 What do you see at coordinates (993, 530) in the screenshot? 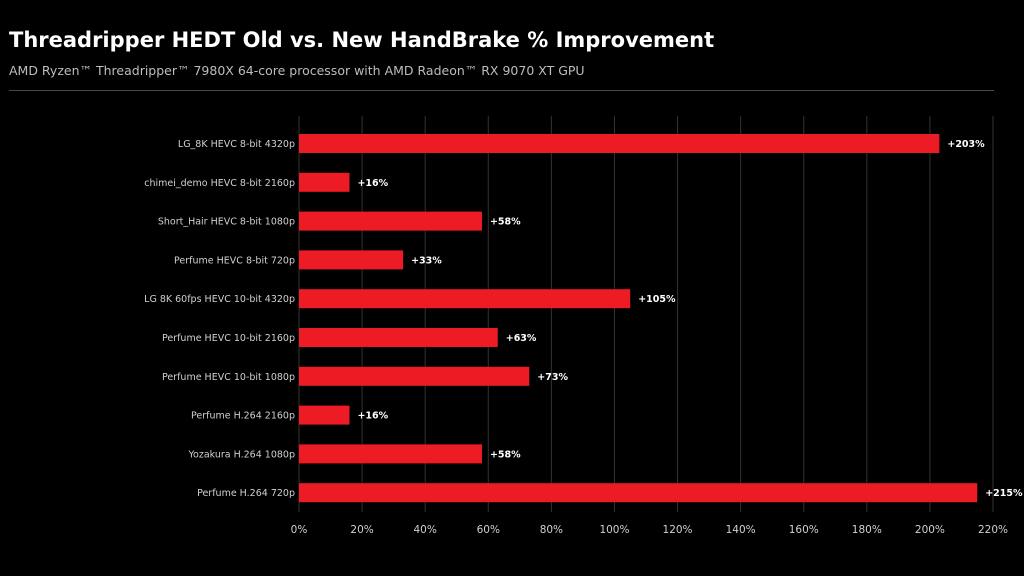
I see `x-tick-label: 220%` at bounding box center [993, 530].